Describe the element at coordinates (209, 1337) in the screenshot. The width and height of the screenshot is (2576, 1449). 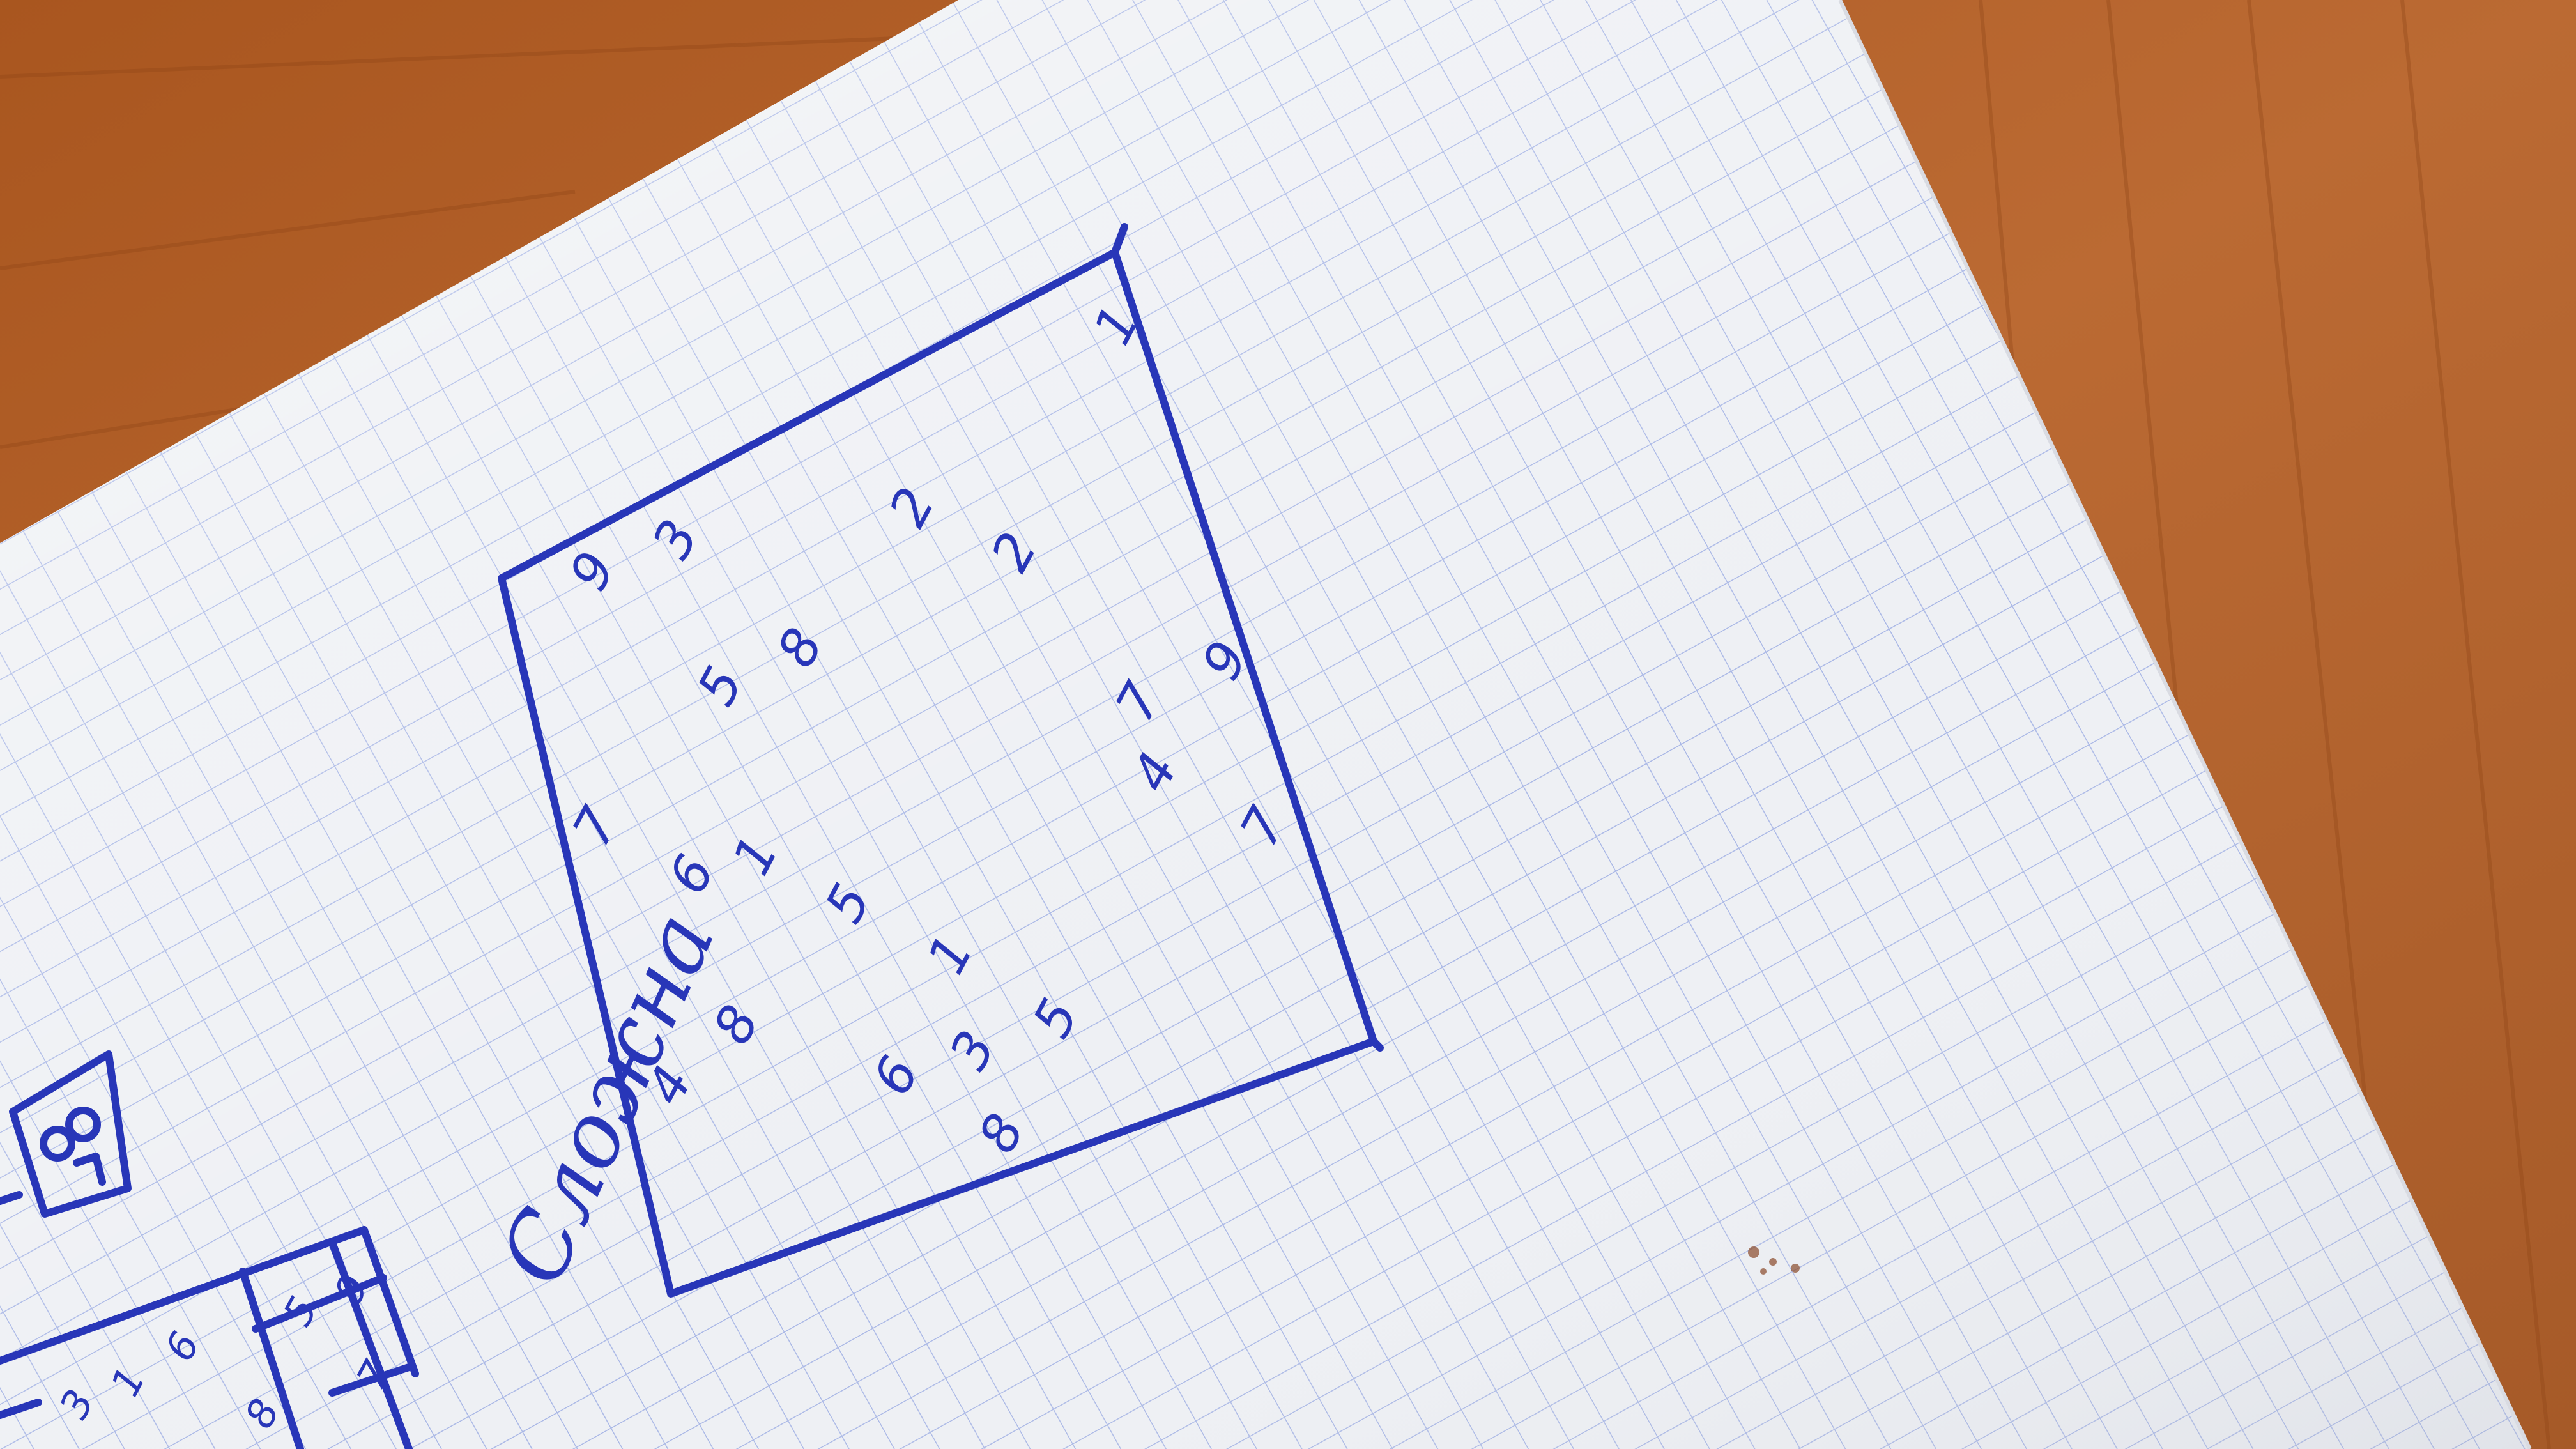
I see `partial-sudoku-grid` at that location.